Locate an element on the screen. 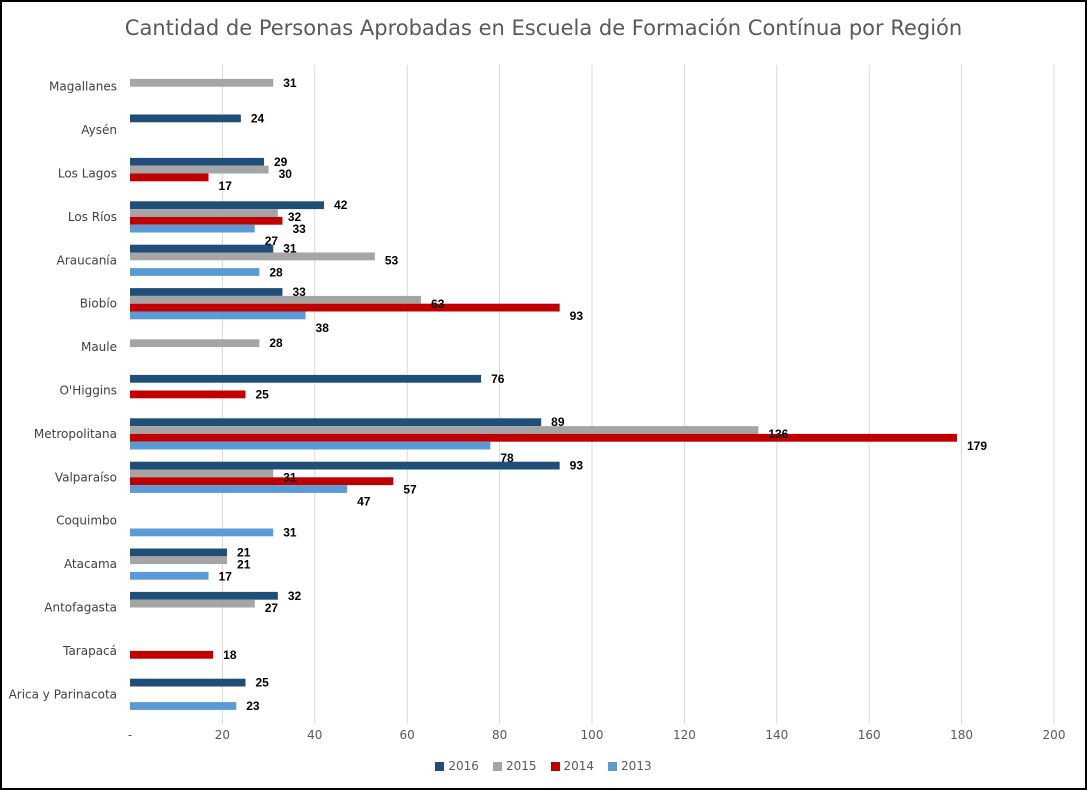 The width and height of the screenshot is (1087, 790). x-tick-label: - is located at coordinates (130, 735).